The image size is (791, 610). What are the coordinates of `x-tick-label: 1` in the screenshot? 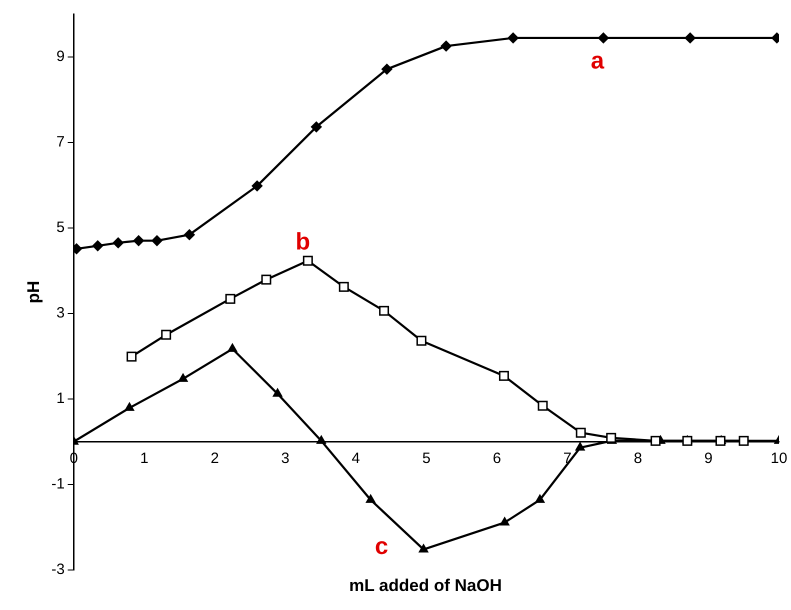 It's located at (144, 458).